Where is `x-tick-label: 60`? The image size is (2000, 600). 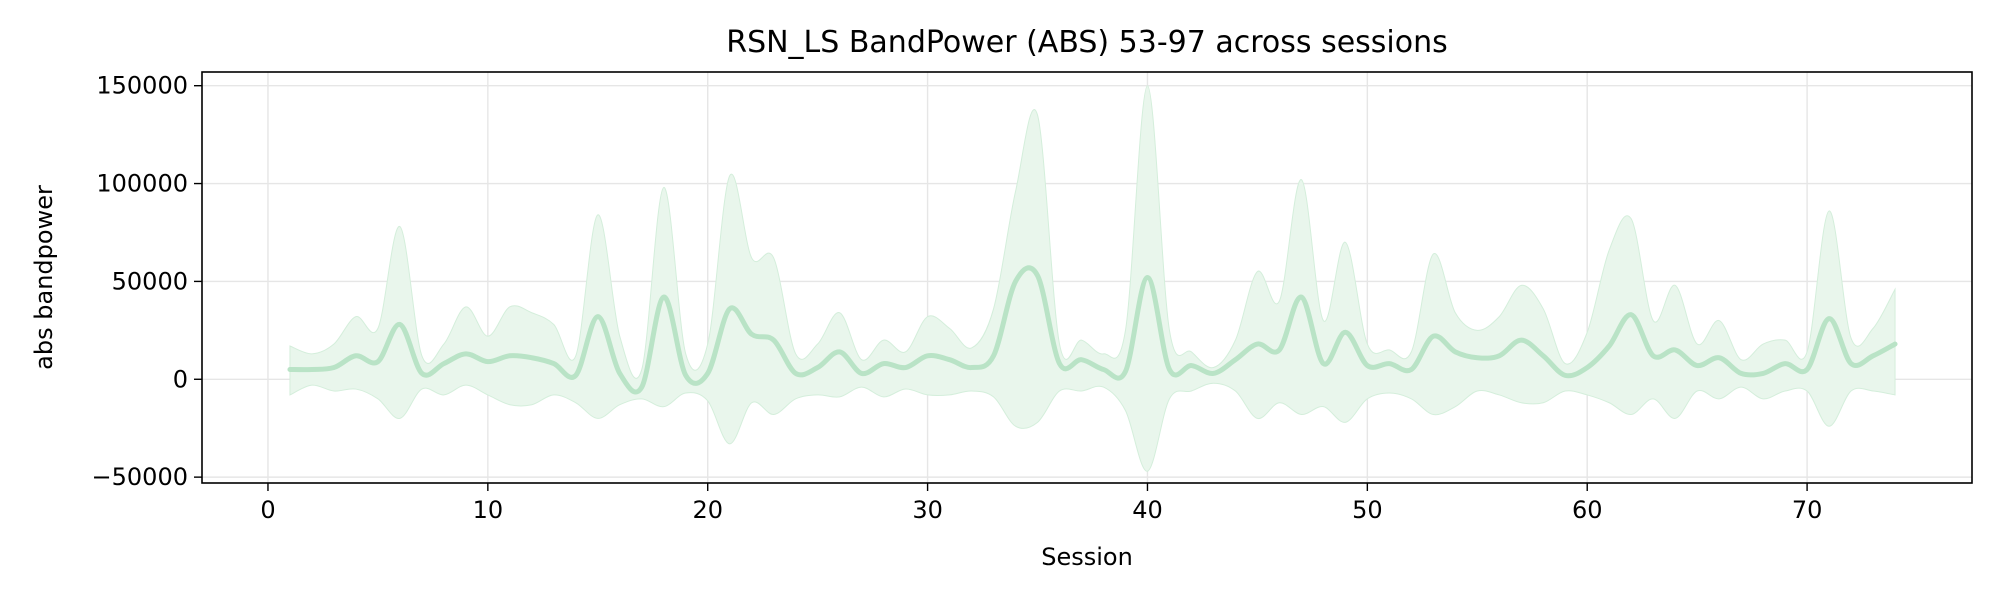
x-tick-label: 60 is located at coordinates (1587, 510).